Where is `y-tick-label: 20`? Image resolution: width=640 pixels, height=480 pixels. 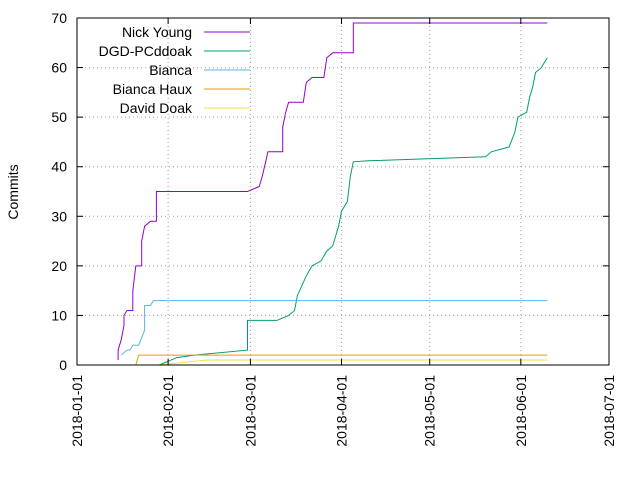
y-tick-label: 20 is located at coordinates (59, 266).